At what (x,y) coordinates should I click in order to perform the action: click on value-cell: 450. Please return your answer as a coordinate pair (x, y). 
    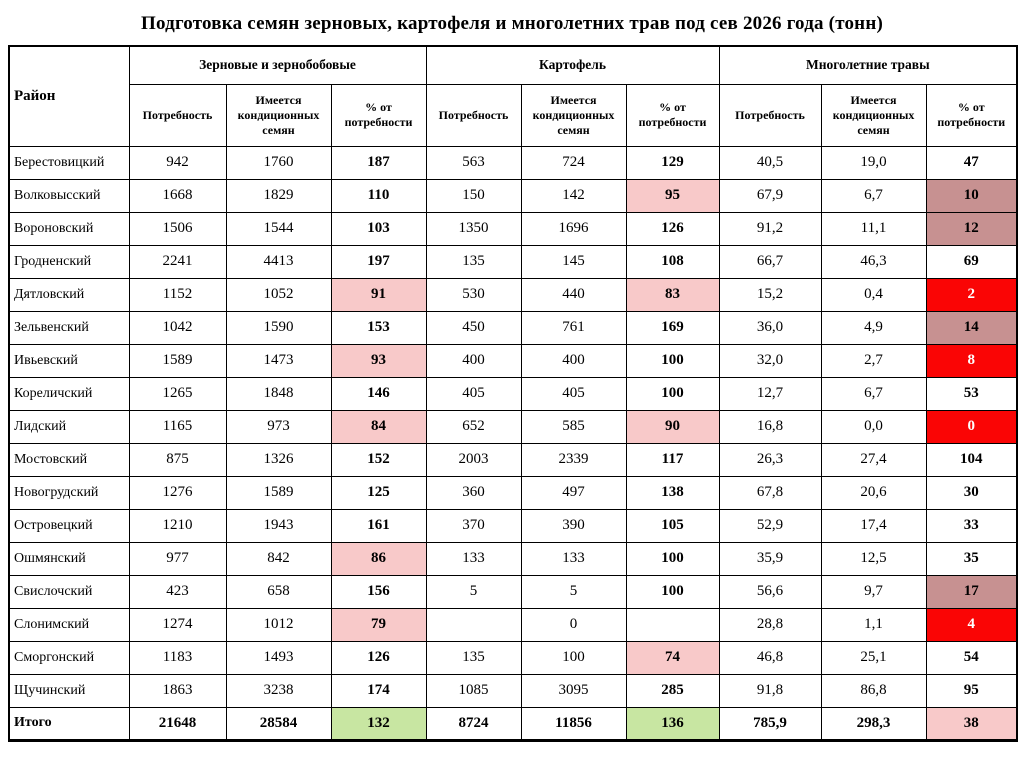
    Looking at the image, I should click on (473, 327).